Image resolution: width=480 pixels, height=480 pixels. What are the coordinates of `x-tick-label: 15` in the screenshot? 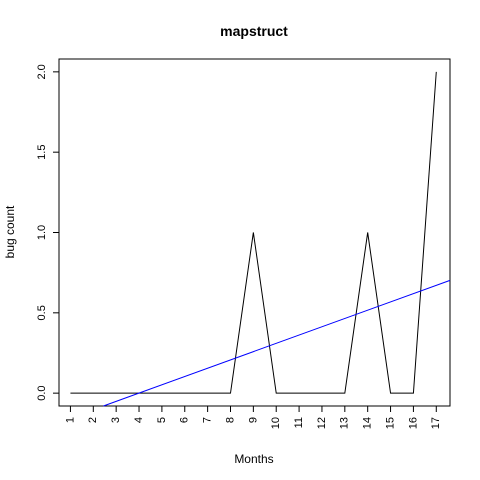 It's located at (390, 423).